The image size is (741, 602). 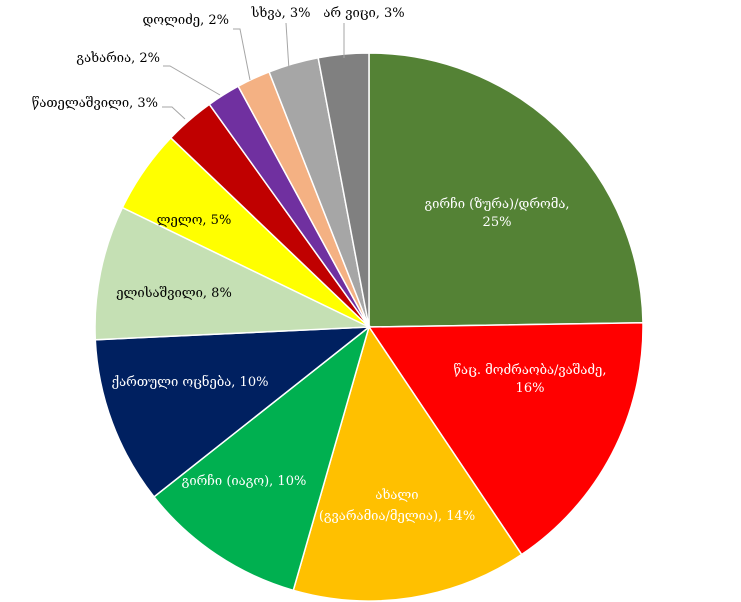 I want to click on data-label-3: გირჩი (იაგო), 10%, so click(x=244, y=481).